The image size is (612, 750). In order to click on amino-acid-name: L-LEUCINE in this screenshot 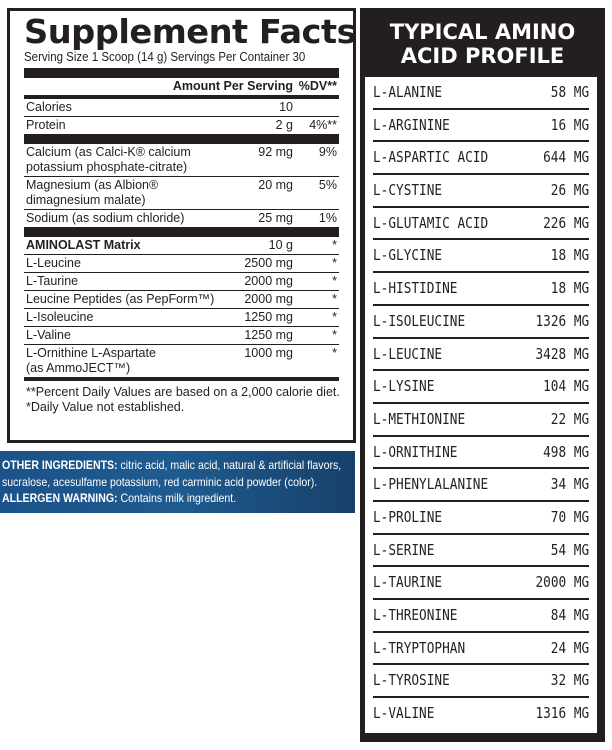, I will do `click(408, 353)`.